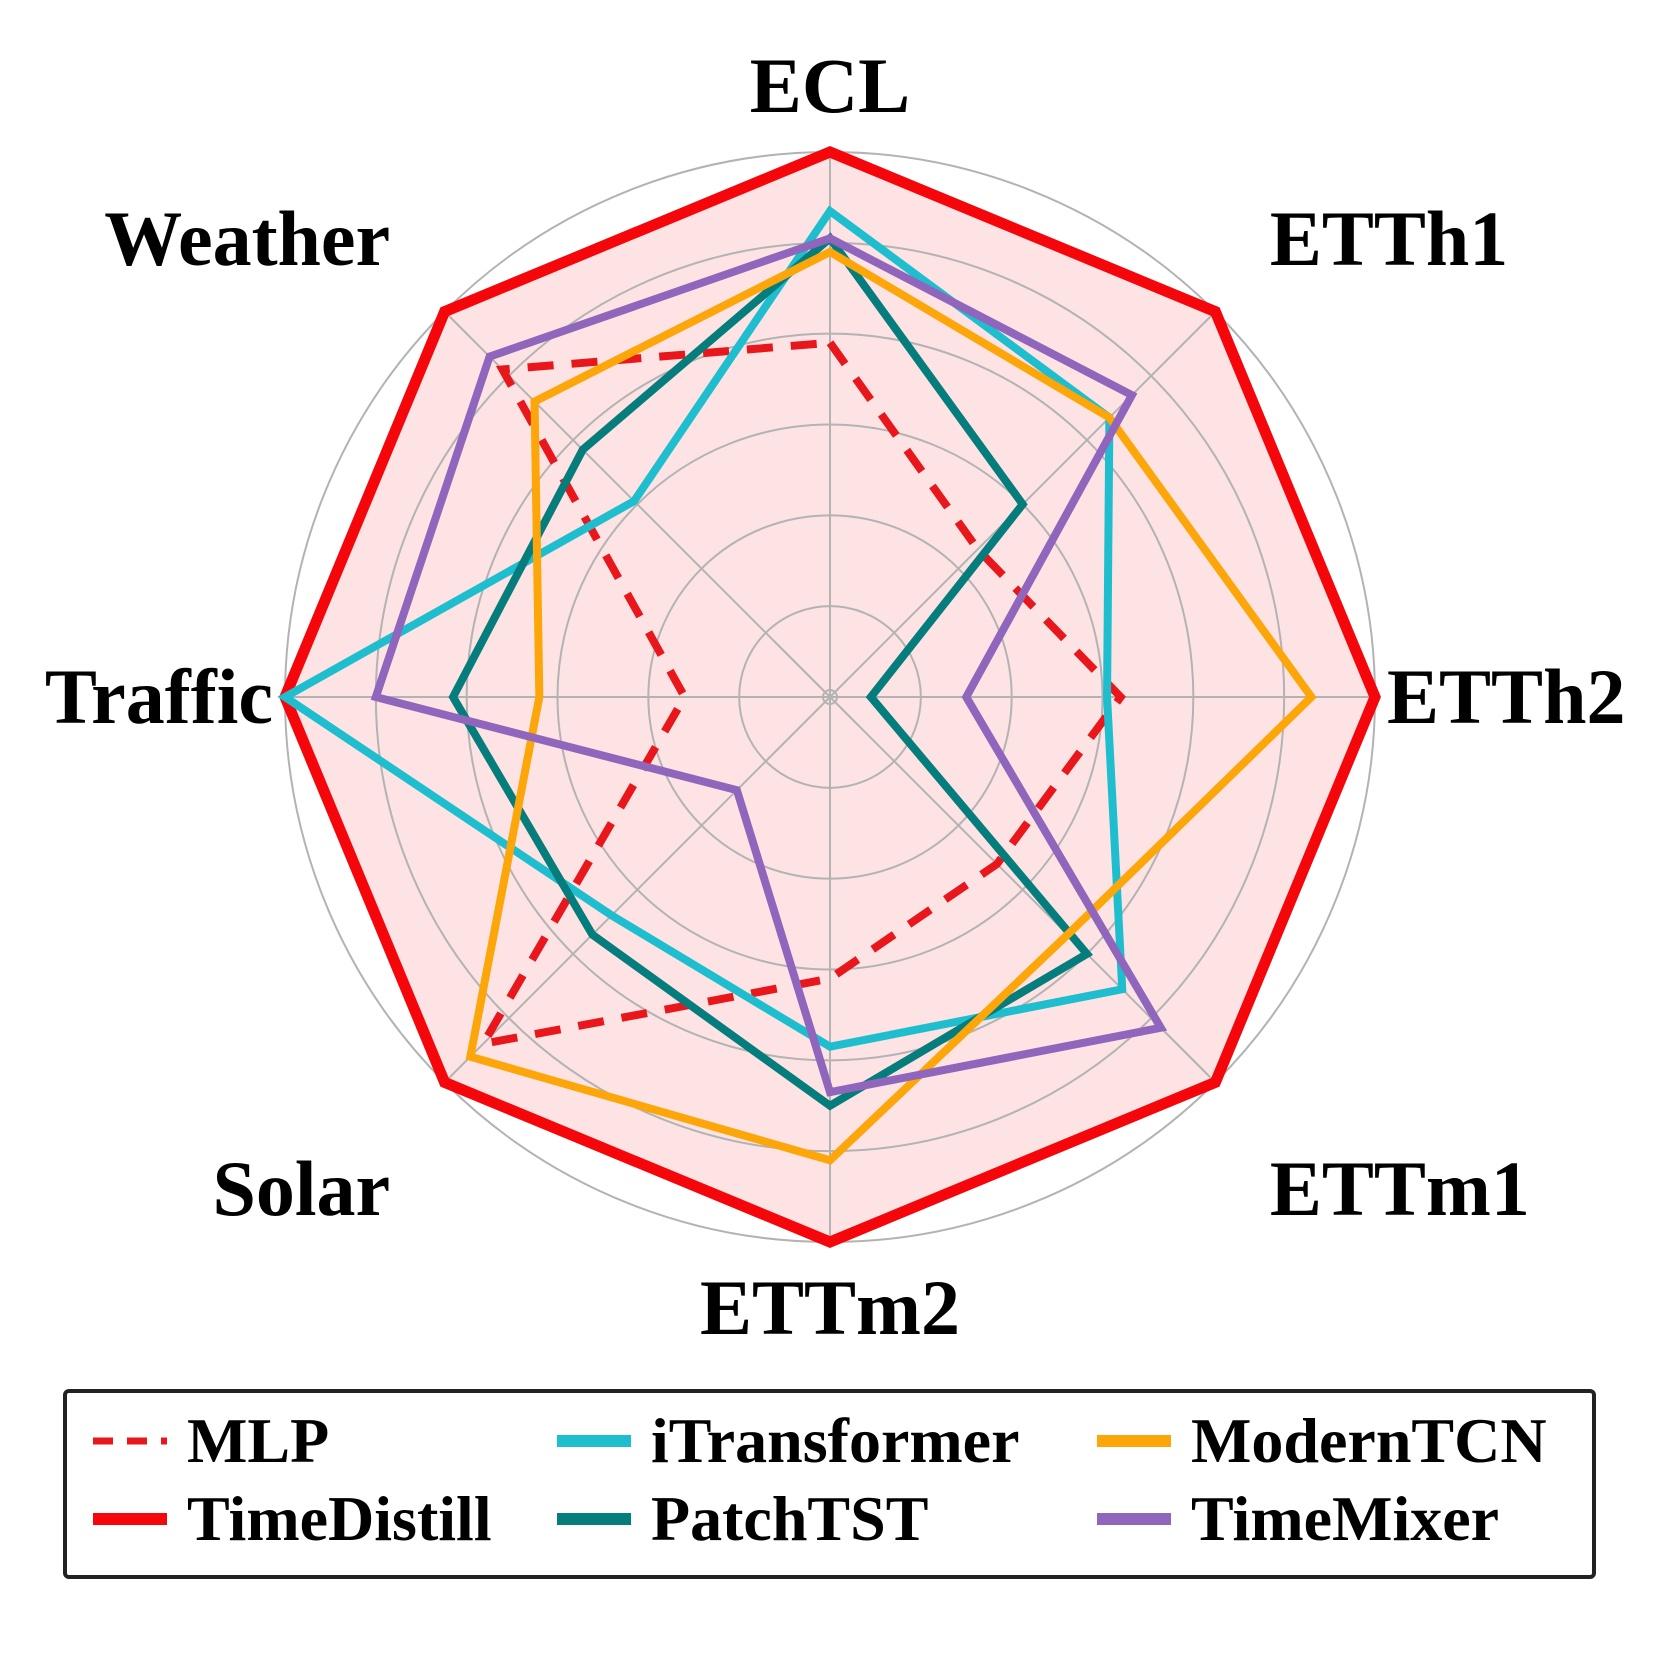 The height and width of the screenshot is (1661, 1661). What do you see at coordinates (1345, 1518) in the screenshot?
I see `legend-label-timemixer: TimeMixer` at bounding box center [1345, 1518].